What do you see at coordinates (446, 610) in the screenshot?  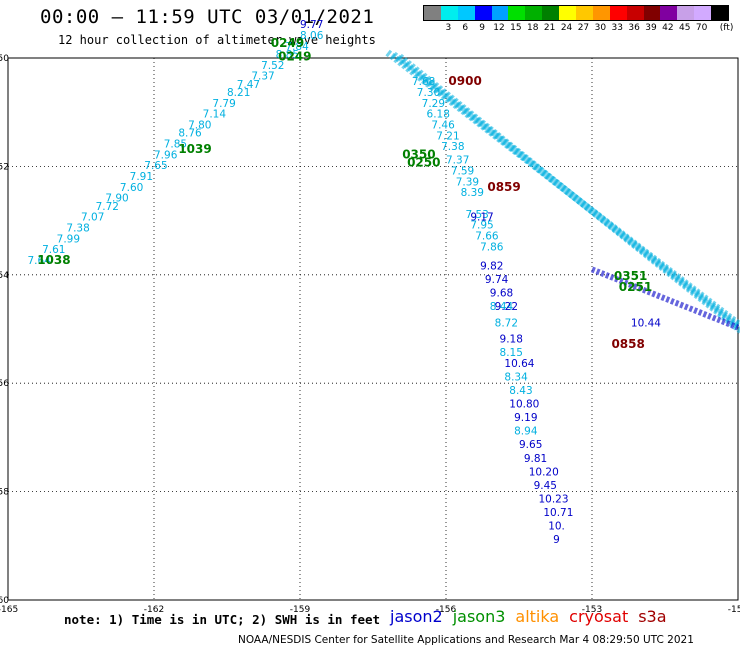 I see `x-tick-label: -156` at bounding box center [446, 610].